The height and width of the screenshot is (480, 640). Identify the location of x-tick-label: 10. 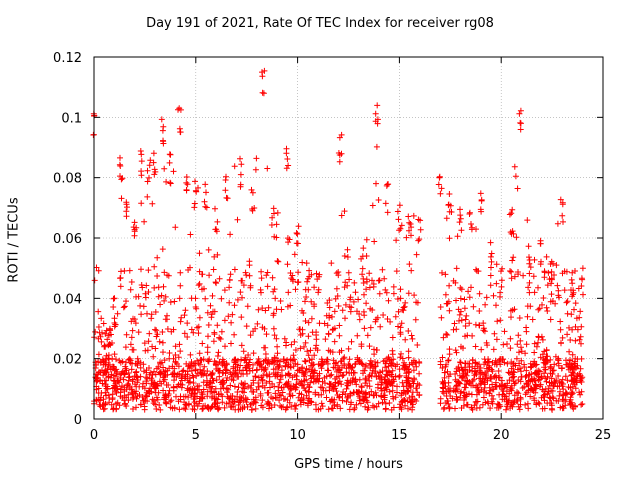
(297, 435).